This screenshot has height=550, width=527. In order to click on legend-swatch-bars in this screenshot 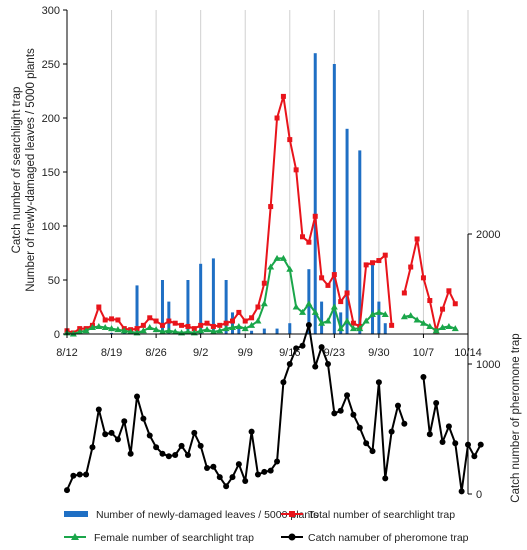, I will do `click(76, 514)`.